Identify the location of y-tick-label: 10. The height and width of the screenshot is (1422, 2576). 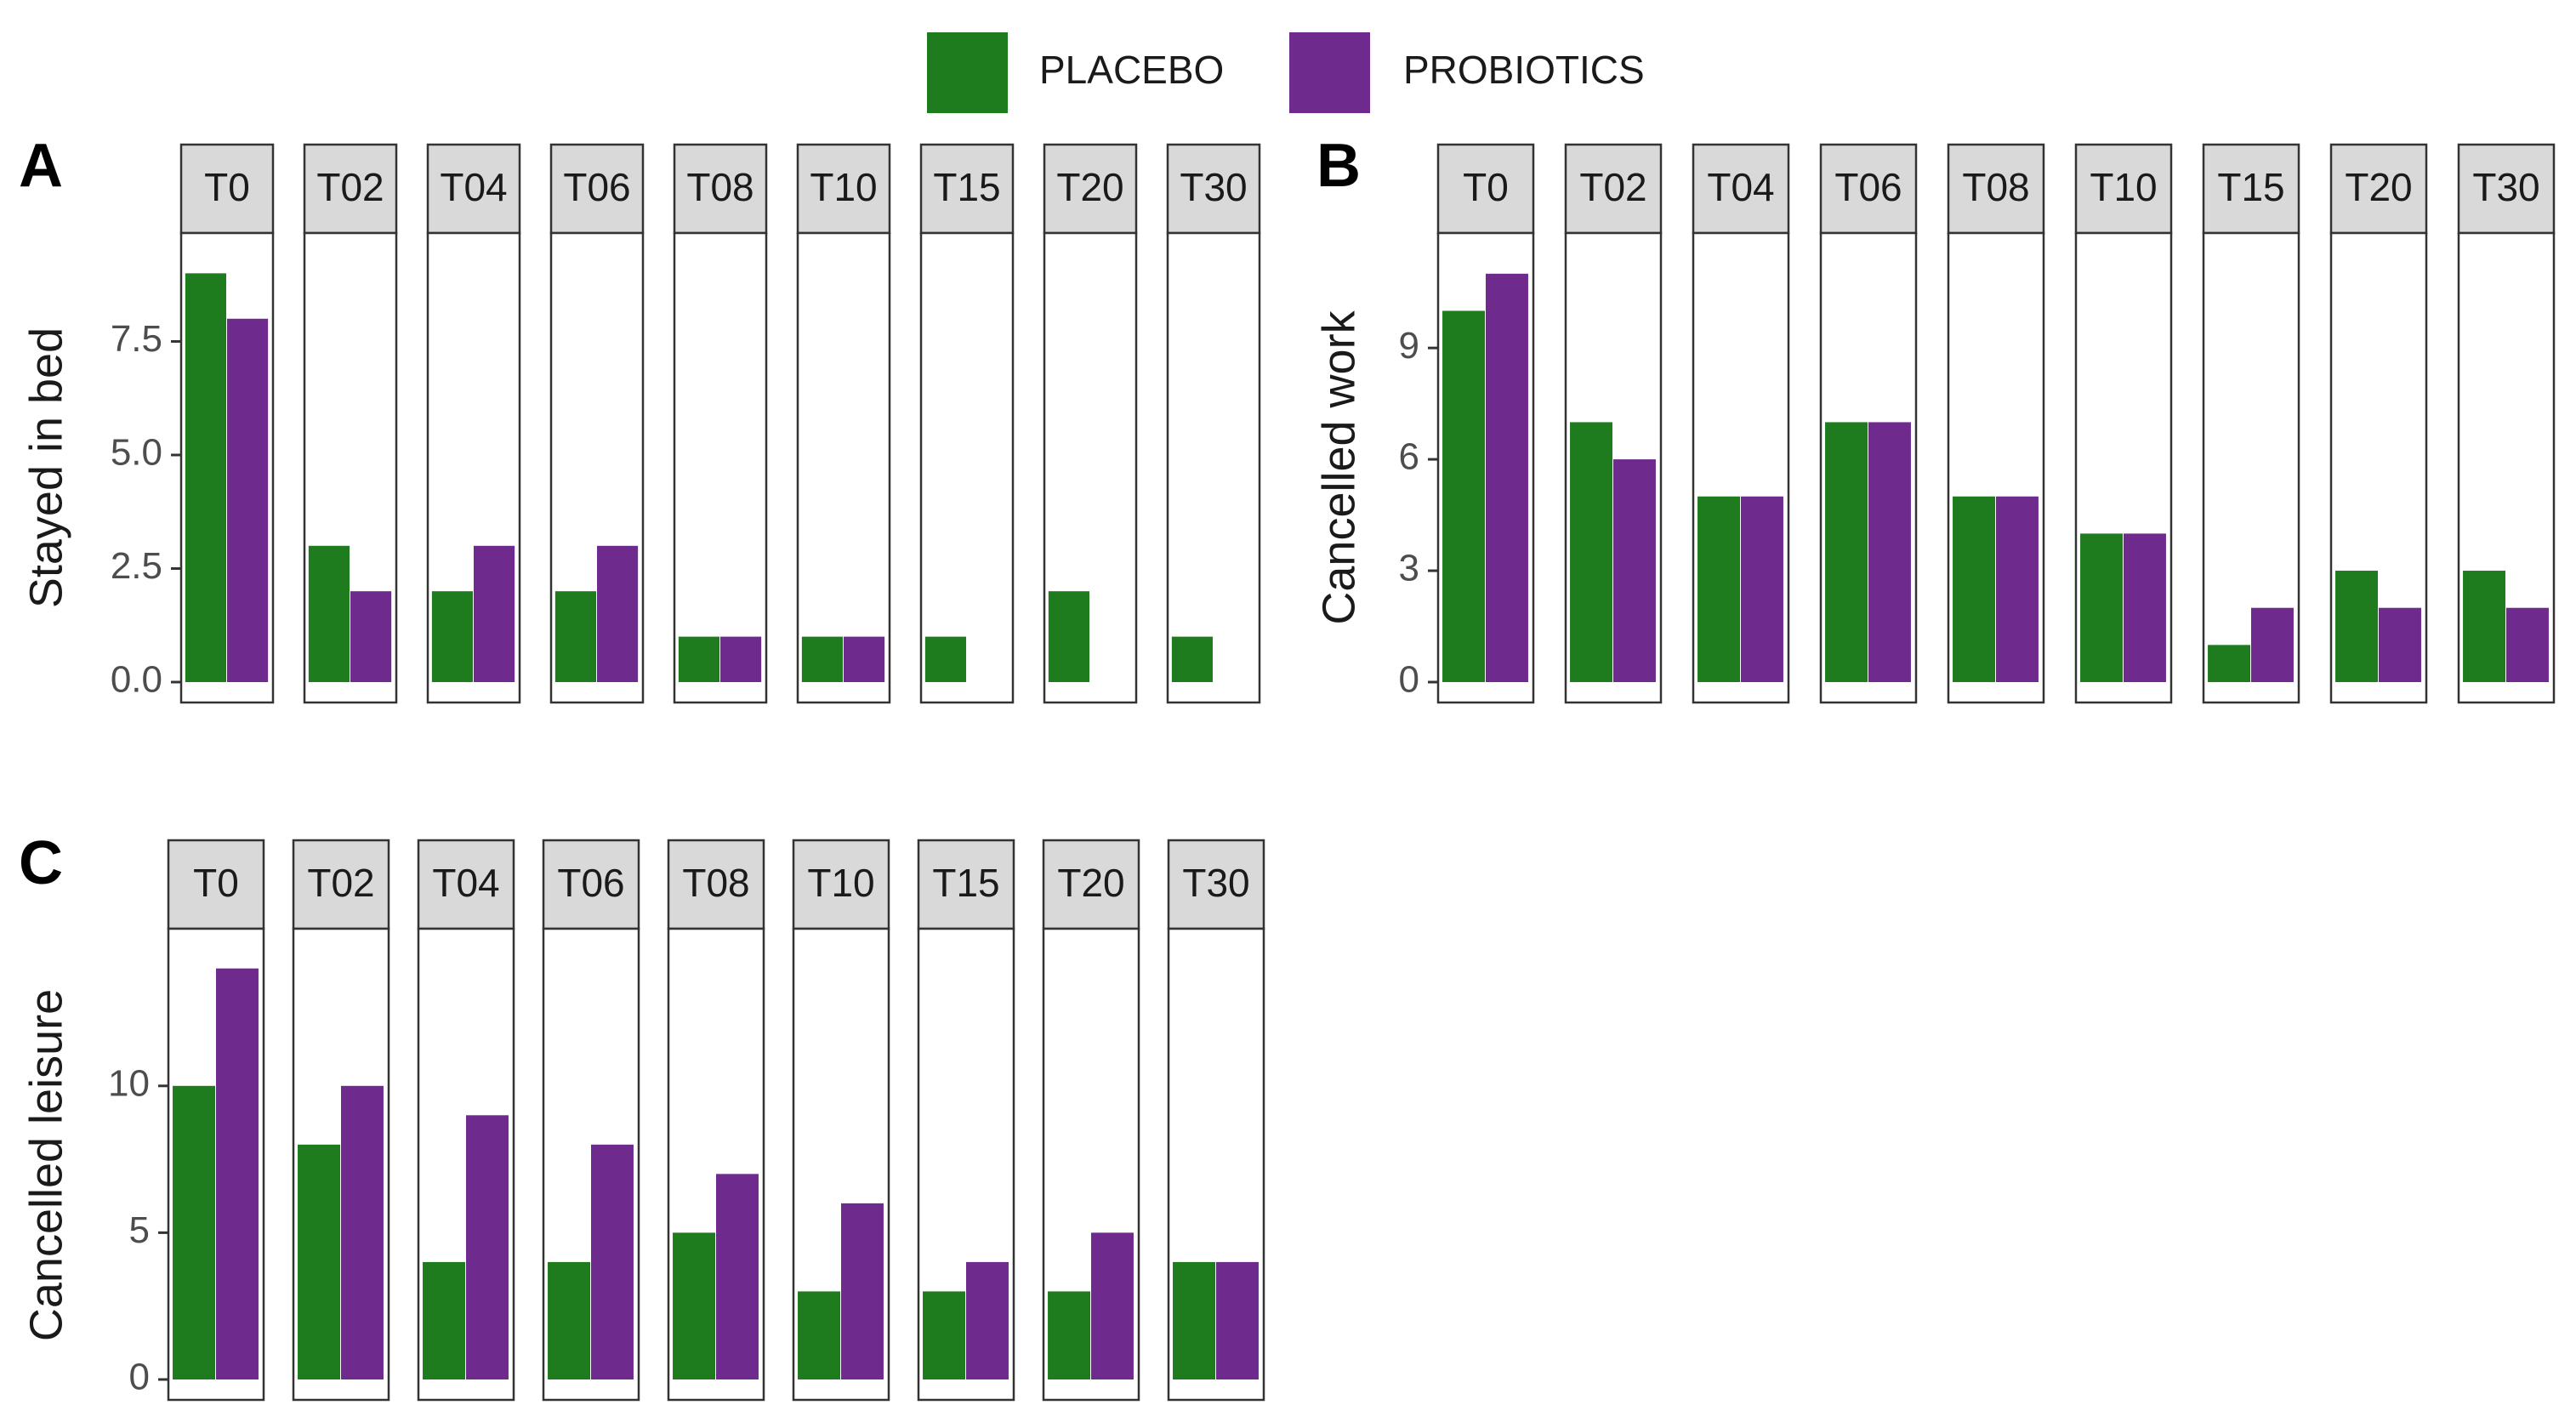
(129, 1083).